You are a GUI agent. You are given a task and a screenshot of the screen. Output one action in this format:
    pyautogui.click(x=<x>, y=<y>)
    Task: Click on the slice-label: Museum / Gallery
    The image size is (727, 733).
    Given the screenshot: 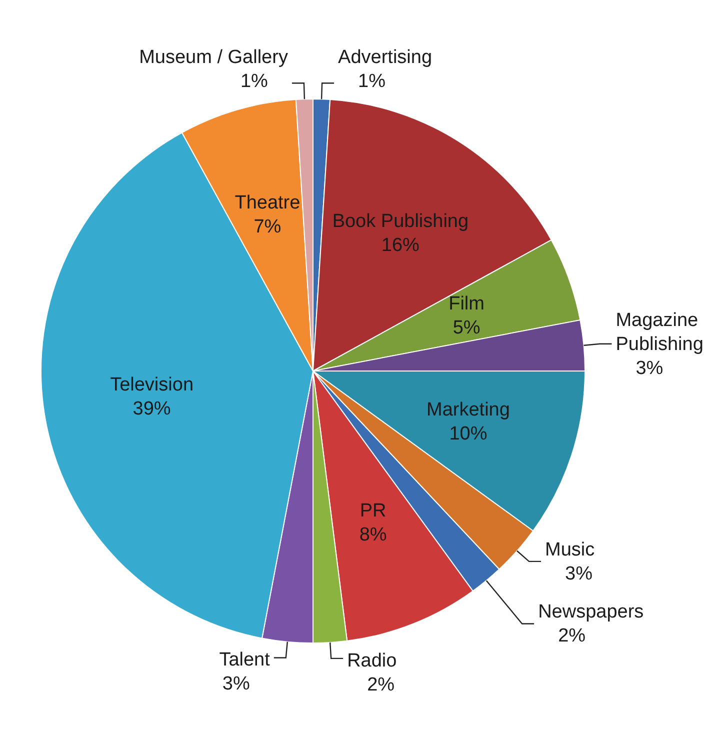 What is the action you would take?
    pyautogui.click(x=213, y=57)
    